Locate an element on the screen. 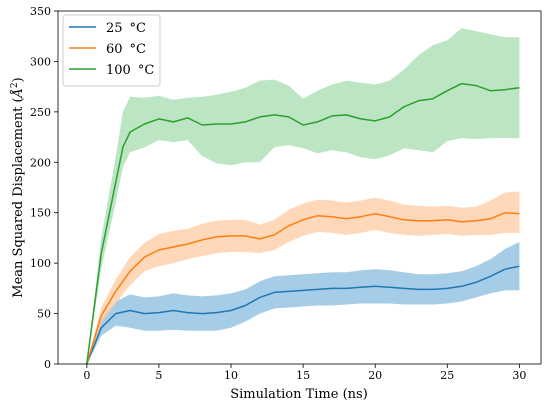 Image resolution: width=550 pixels, height=407 pixels. x-tick-label: 20 is located at coordinates (375, 375).